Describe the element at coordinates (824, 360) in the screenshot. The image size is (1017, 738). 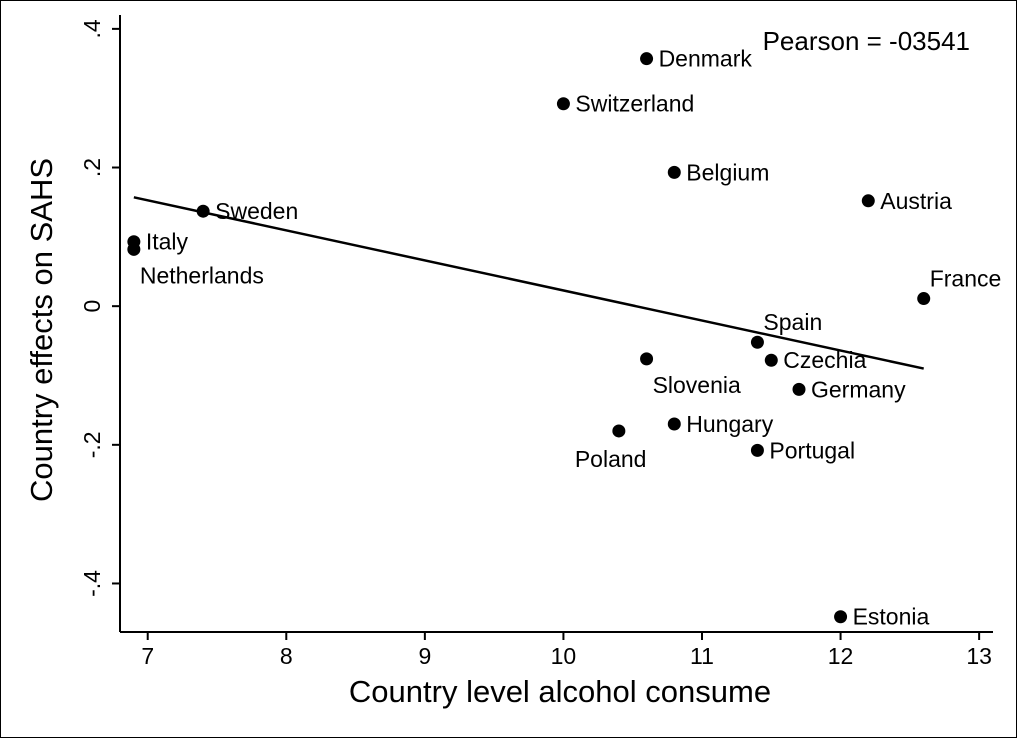
I see `point-label-czechia: Czechia` at that location.